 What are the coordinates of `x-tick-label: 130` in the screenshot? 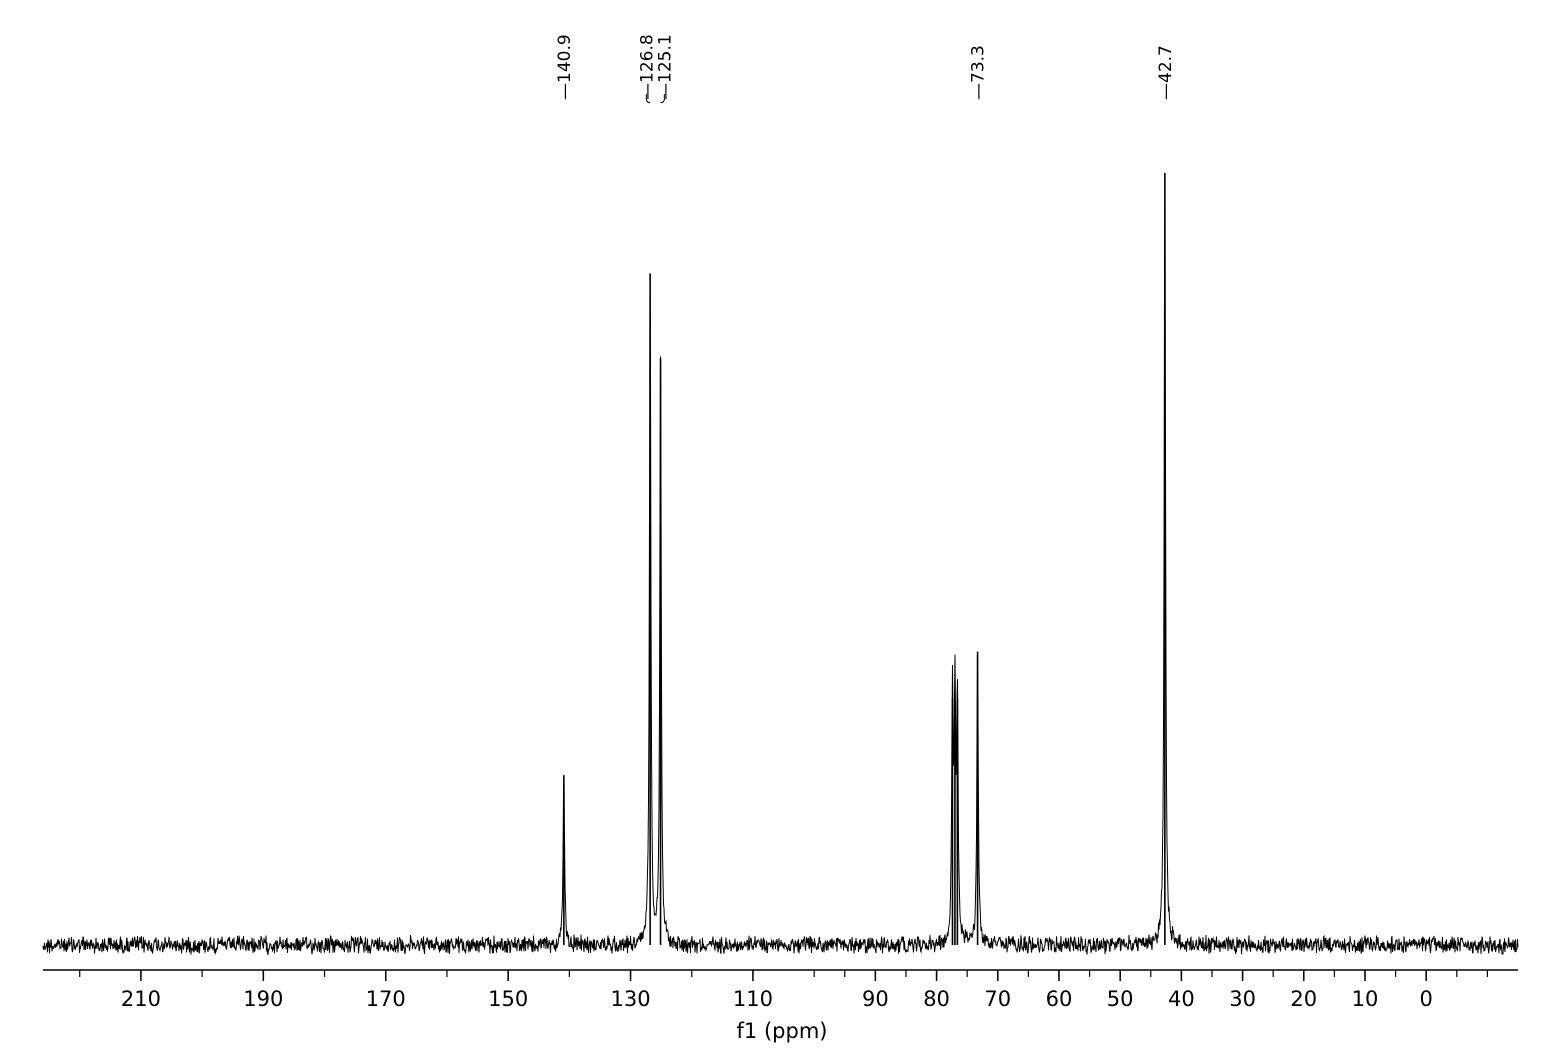 It's located at (631, 999).